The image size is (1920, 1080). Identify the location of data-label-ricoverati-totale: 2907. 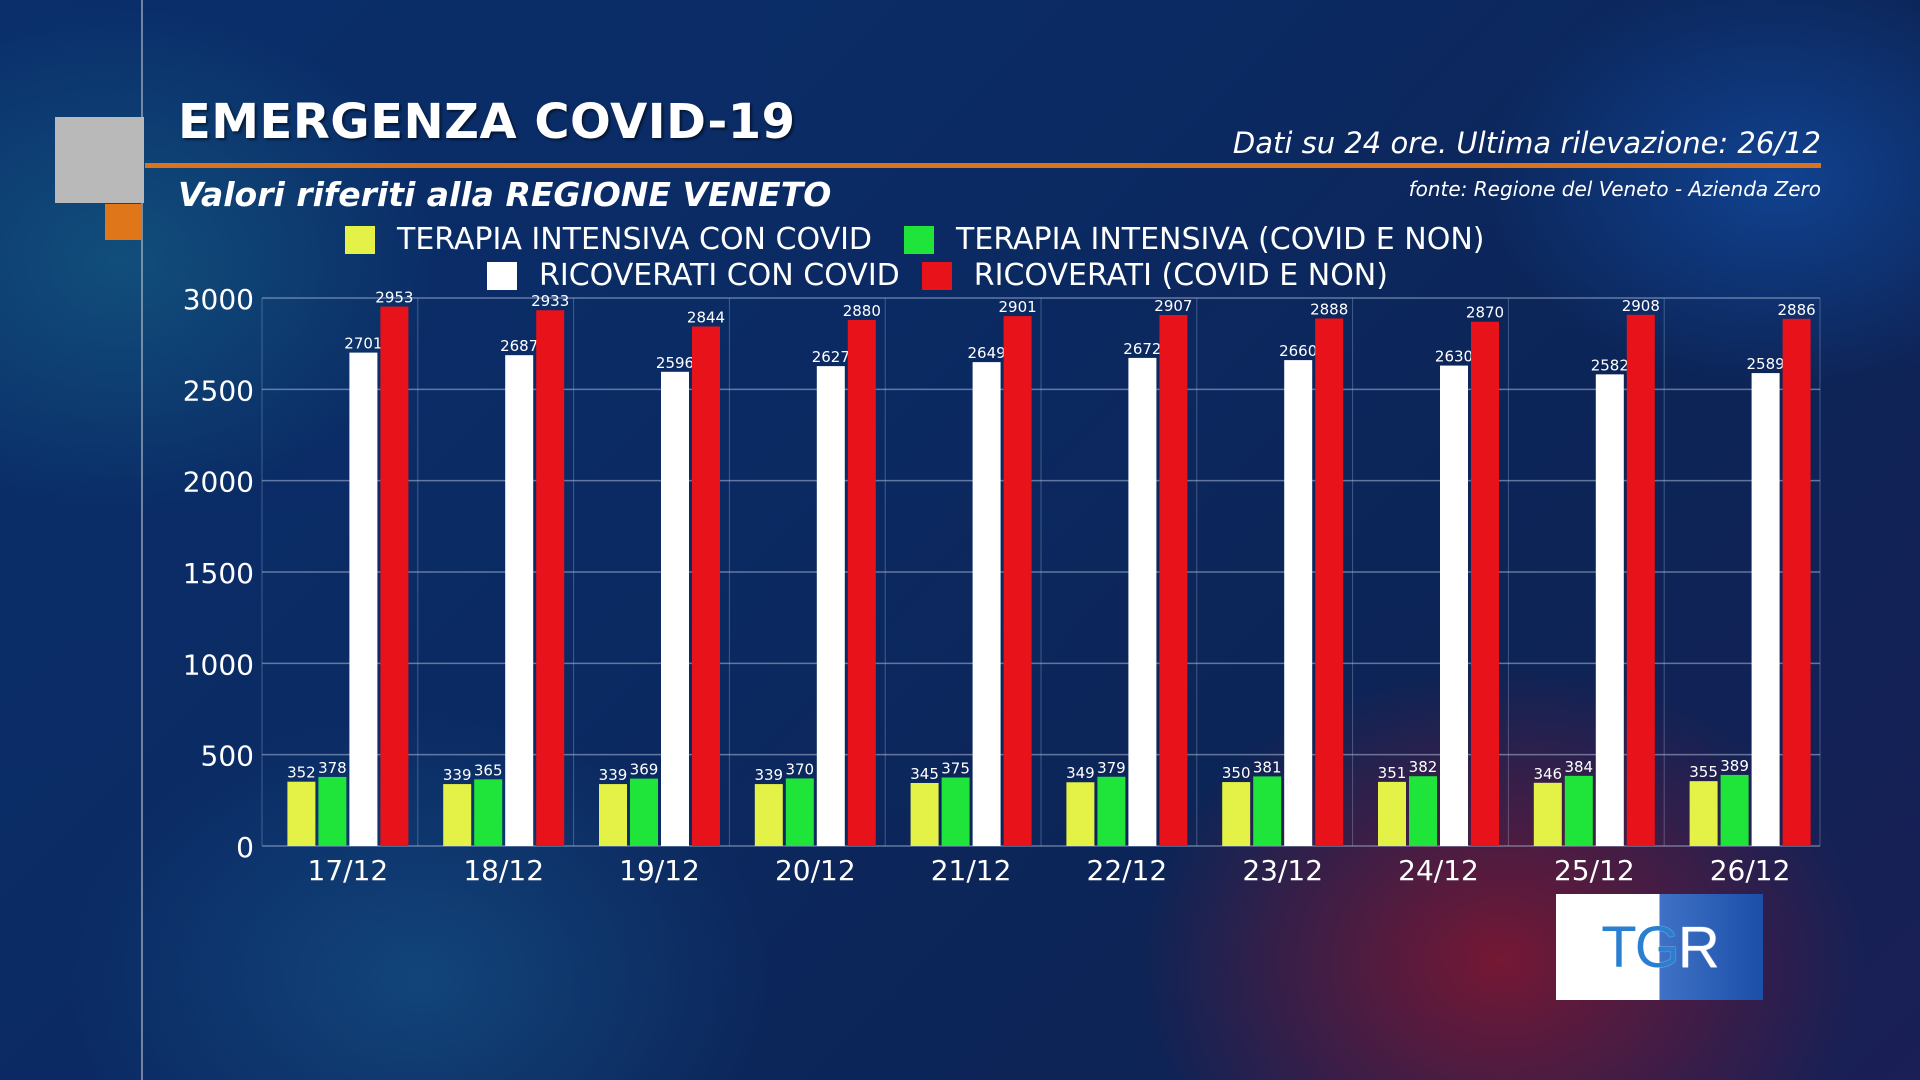
(1173, 306).